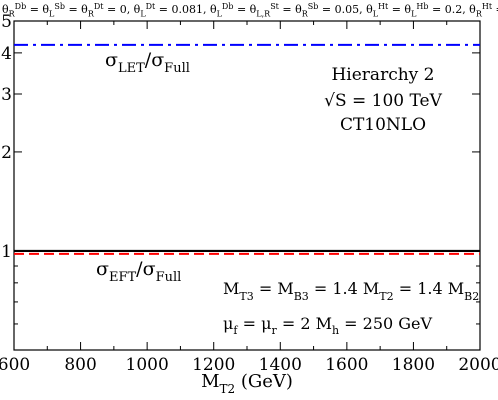  What do you see at coordinates (6, 153) in the screenshot?
I see `y-tick-label: 2` at bounding box center [6, 153].